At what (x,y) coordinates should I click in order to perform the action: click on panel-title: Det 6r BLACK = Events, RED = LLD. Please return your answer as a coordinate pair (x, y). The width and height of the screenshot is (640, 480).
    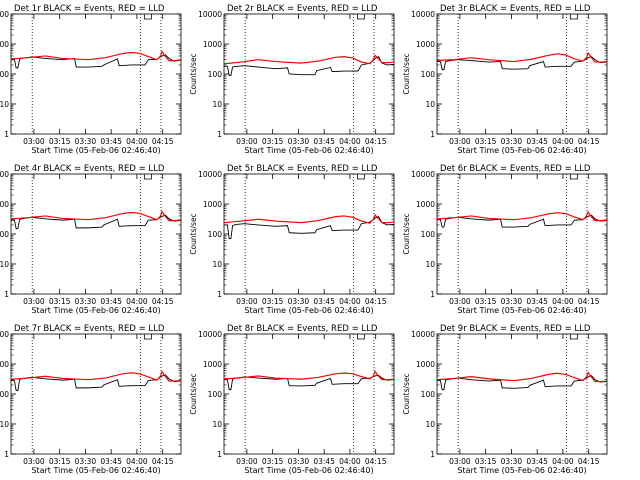
    Looking at the image, I should click on (515, 169).